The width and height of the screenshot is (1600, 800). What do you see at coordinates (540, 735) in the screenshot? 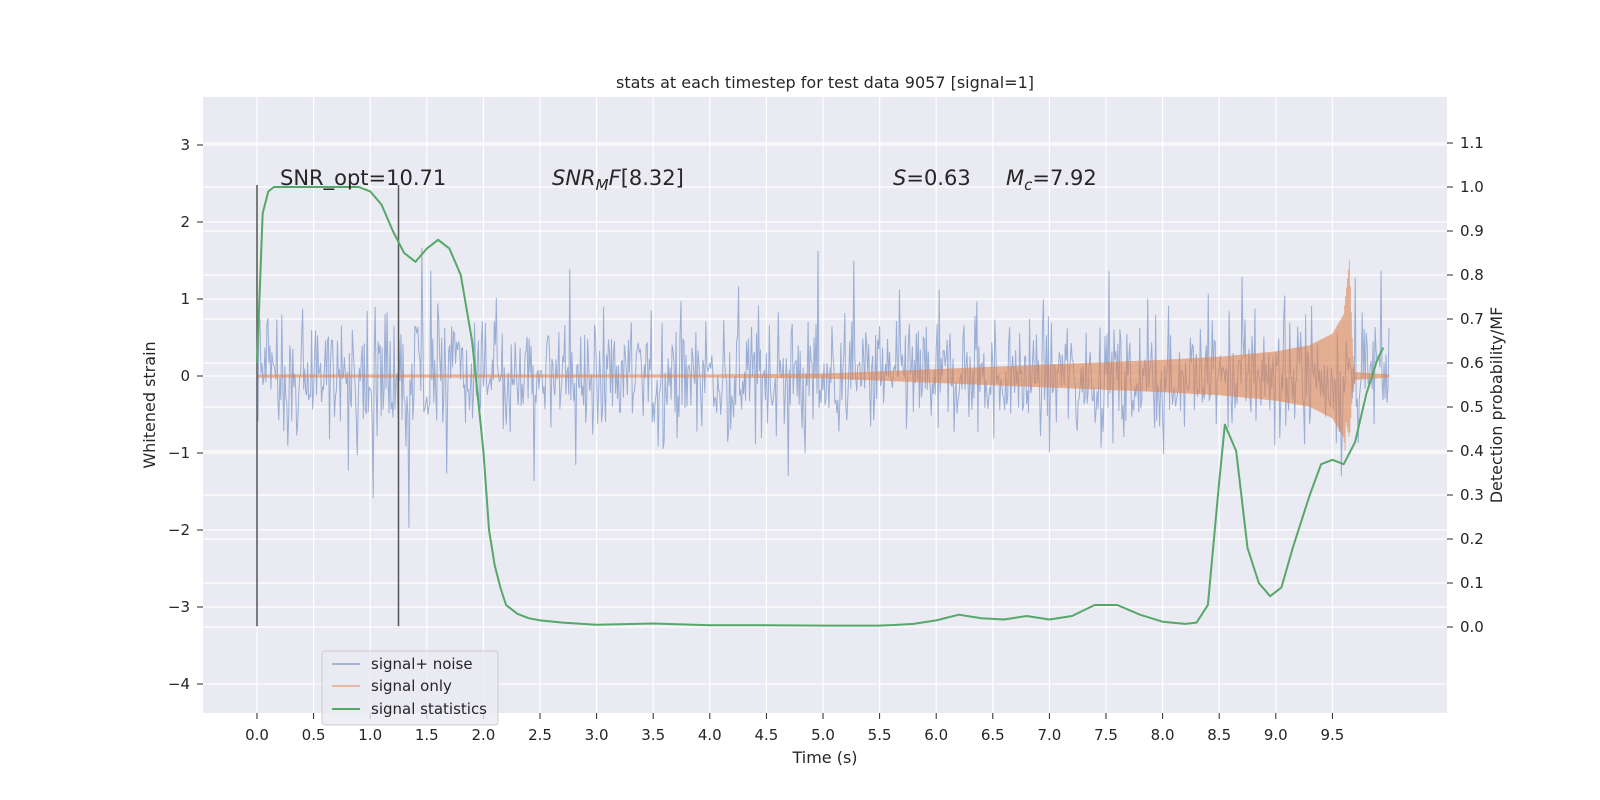
I see `x-tick-label: 2.5` at bounding box center [540, 735].